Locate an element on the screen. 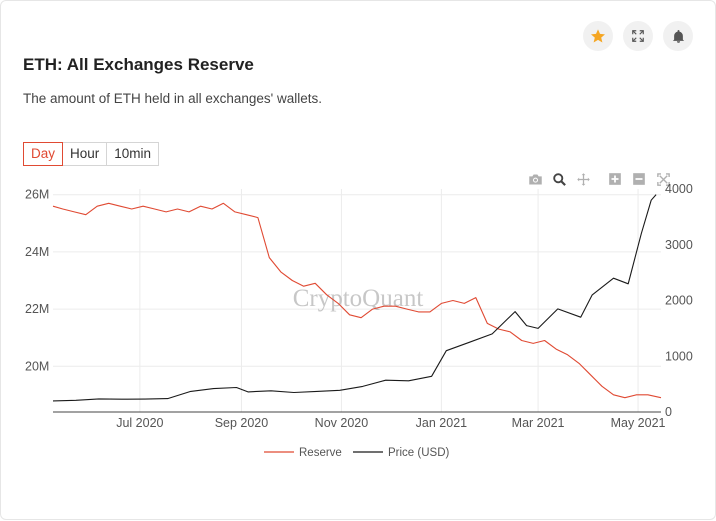 This screenshot has height=521, width=716. zoom-icon is located at coordinates (559, 179).